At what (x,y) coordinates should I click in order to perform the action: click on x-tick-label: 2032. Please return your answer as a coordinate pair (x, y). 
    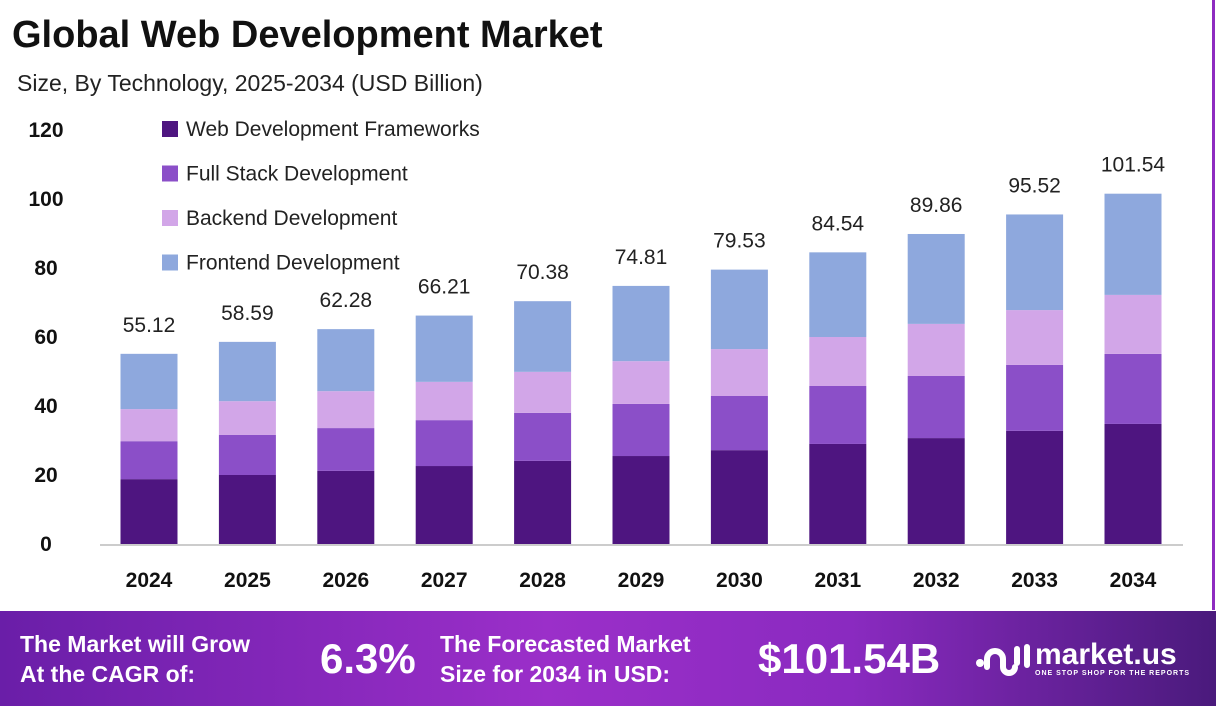
    Looking at the image, I should click on (936, 580).